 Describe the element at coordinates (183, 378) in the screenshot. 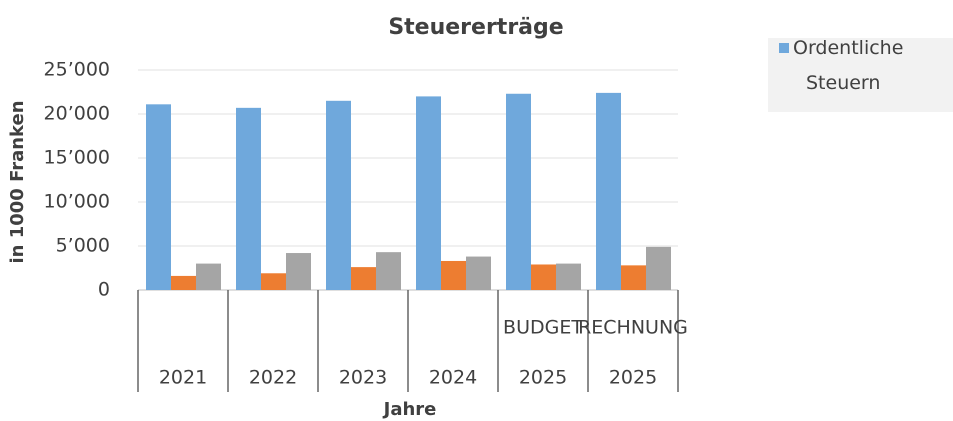

I see `x-tick-label: 2021` at that location.